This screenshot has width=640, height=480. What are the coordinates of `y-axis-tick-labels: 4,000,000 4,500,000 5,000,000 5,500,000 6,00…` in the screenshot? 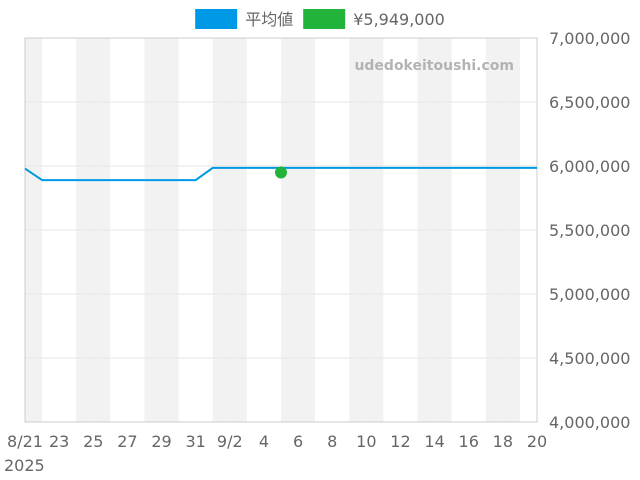 It's located at (589, 230).